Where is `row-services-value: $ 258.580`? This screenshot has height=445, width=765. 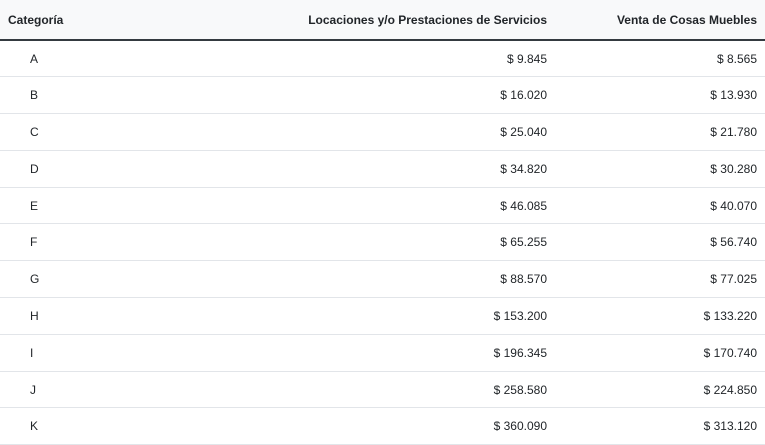 row-services-value: $ 258.580 is located at coordinates (377, 390).